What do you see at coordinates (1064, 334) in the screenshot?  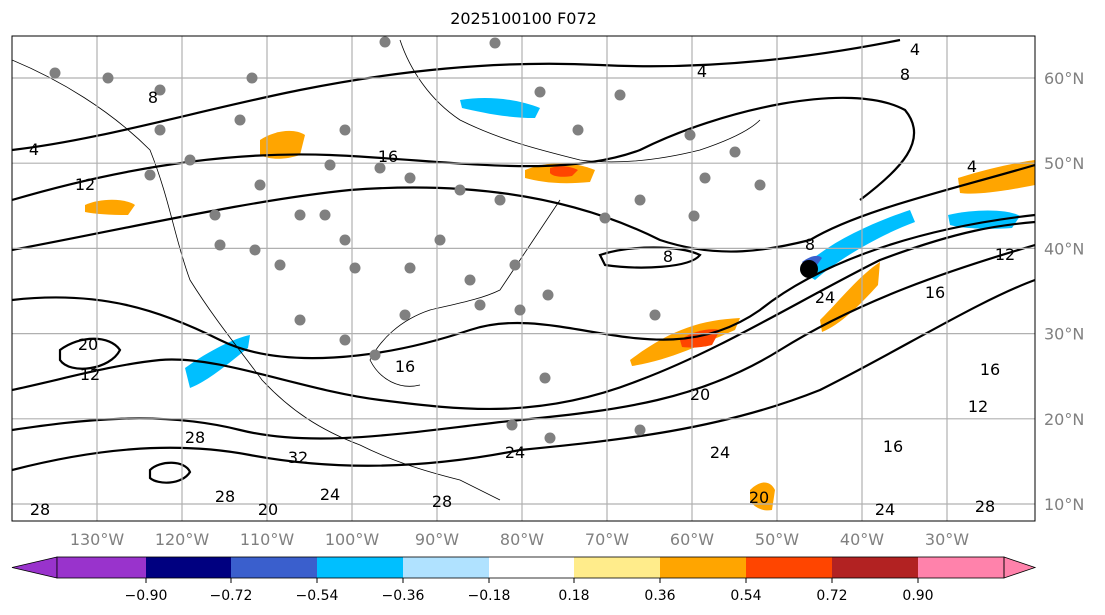 I see `lat-label: 30°N` at bounding box center [1064, 334].